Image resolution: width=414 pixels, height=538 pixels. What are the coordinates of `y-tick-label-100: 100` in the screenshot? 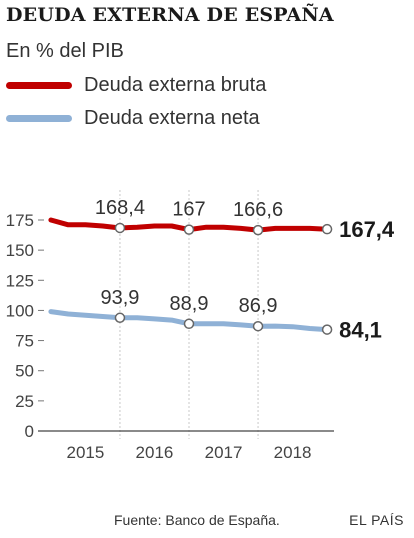 It's located at (20, 310).